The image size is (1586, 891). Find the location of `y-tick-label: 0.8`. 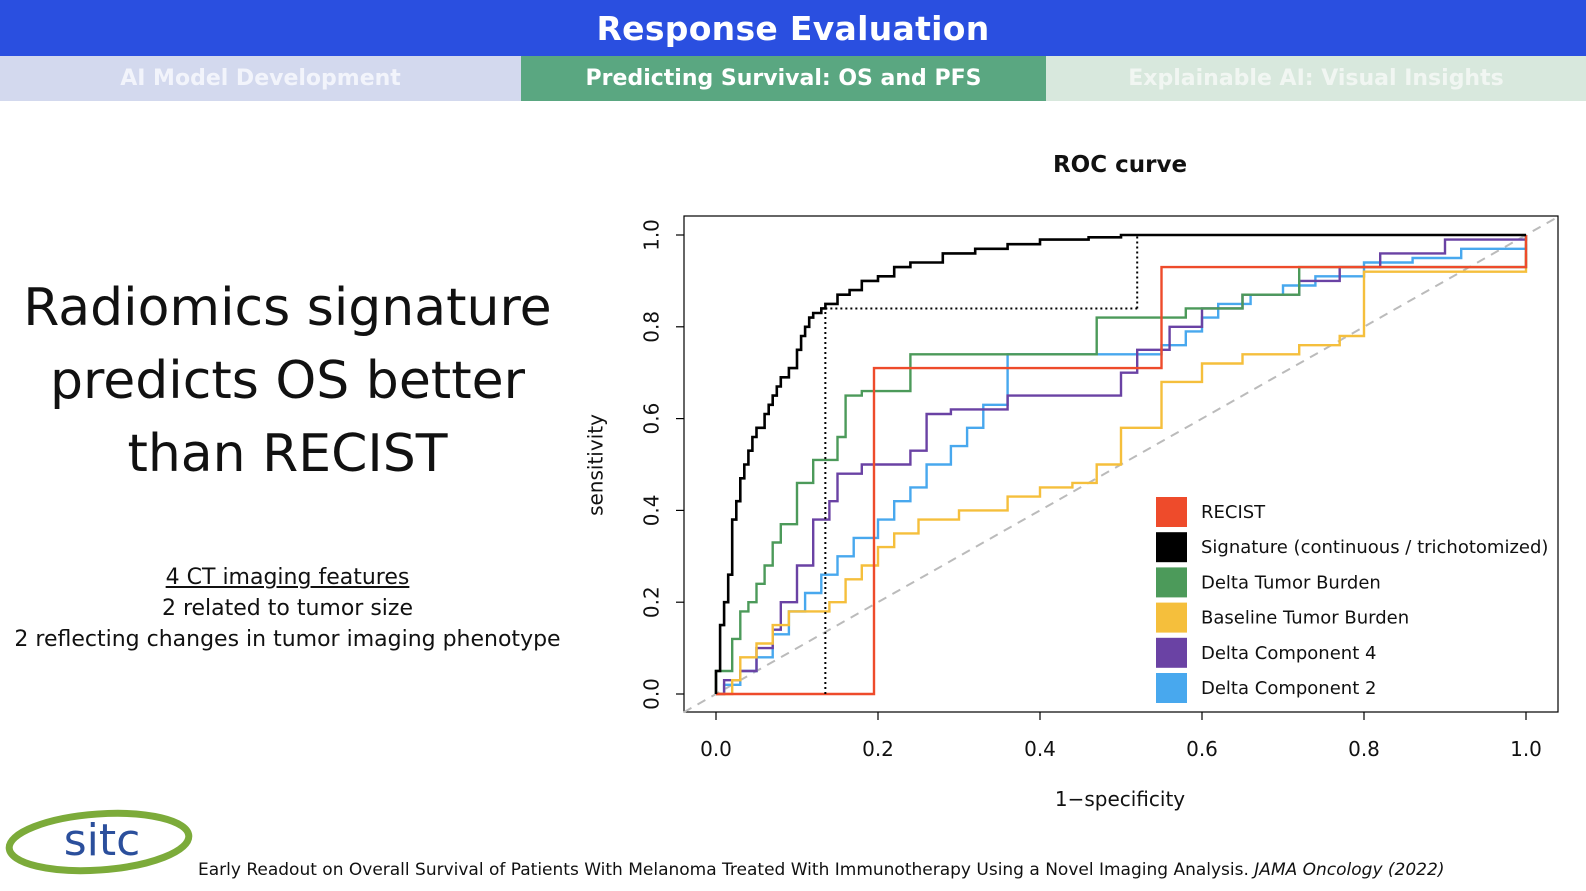

y-tick-label: 0.8 is located at coordinates (652, 327).